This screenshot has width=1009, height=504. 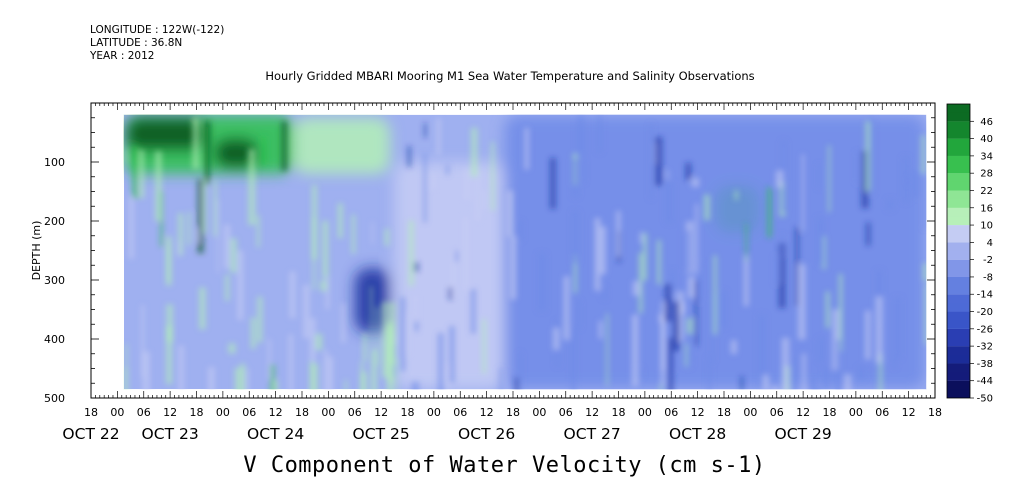 I want to click on colorbar-tick-label: -20, so click(x=985, y=312).